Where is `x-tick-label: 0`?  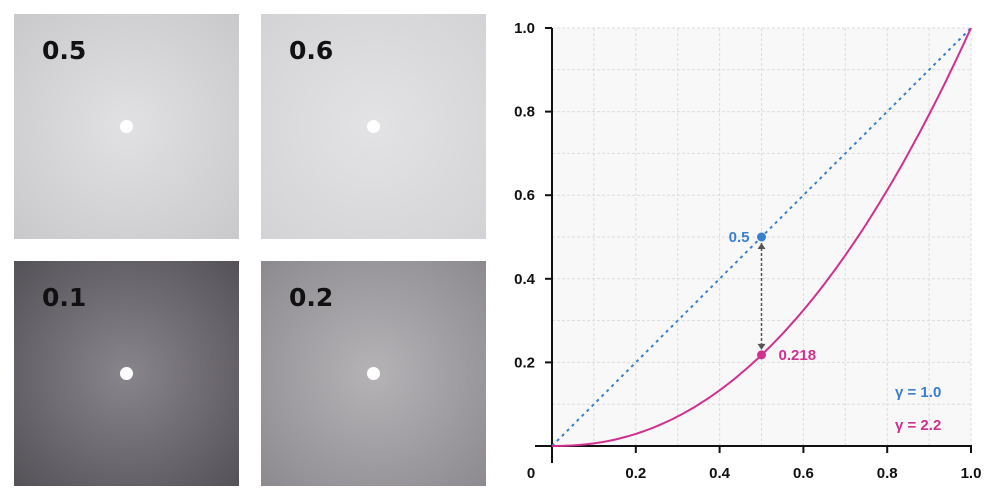 x-tick-label: 0 is located at coordinates (531, 473).